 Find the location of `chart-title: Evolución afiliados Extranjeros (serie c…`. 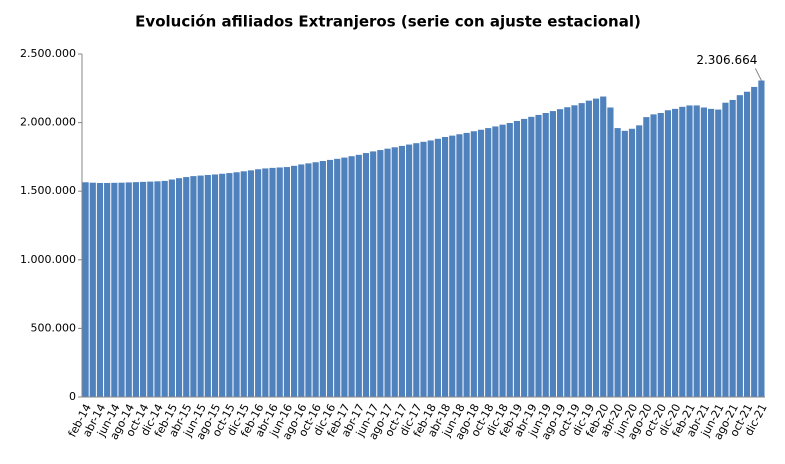

chart-title: Evolución afiliados Extranjeros (serie c… is located at coordinates (388, 22).